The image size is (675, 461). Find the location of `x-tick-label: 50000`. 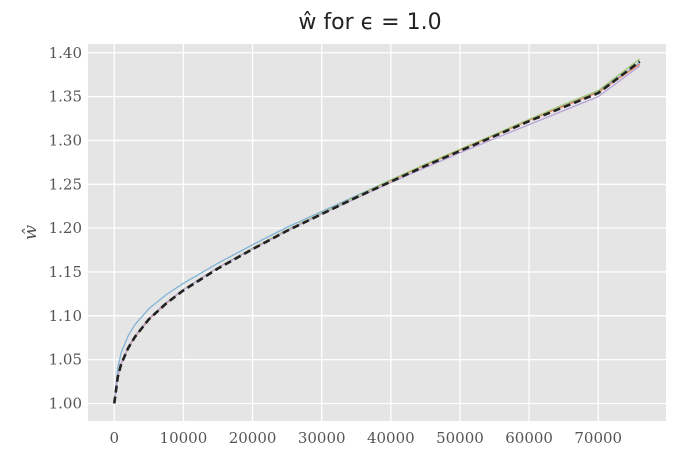

x-tick-label: 50000 is located at coordinates (460, 438).